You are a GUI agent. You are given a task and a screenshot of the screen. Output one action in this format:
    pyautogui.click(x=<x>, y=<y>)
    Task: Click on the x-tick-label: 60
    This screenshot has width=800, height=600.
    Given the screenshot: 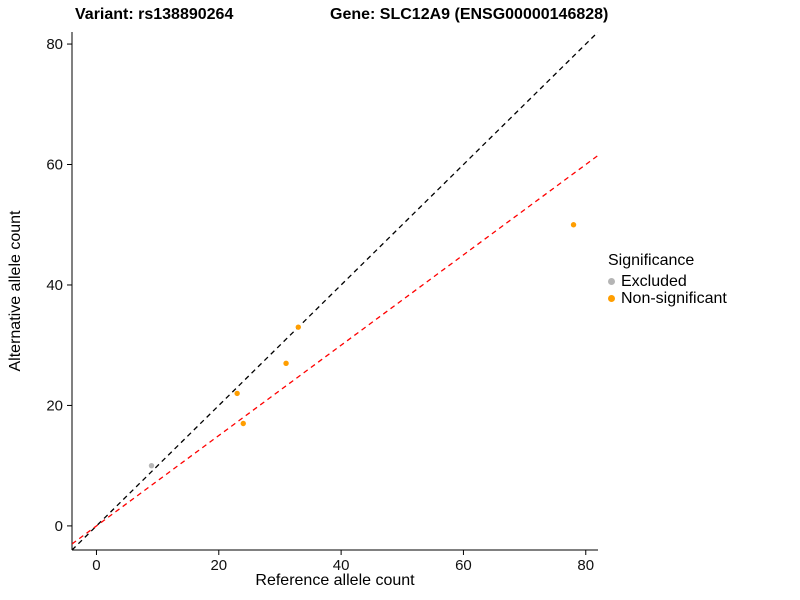 What is the action you would take?
    pyautogui.click(x=463, y=565)
    